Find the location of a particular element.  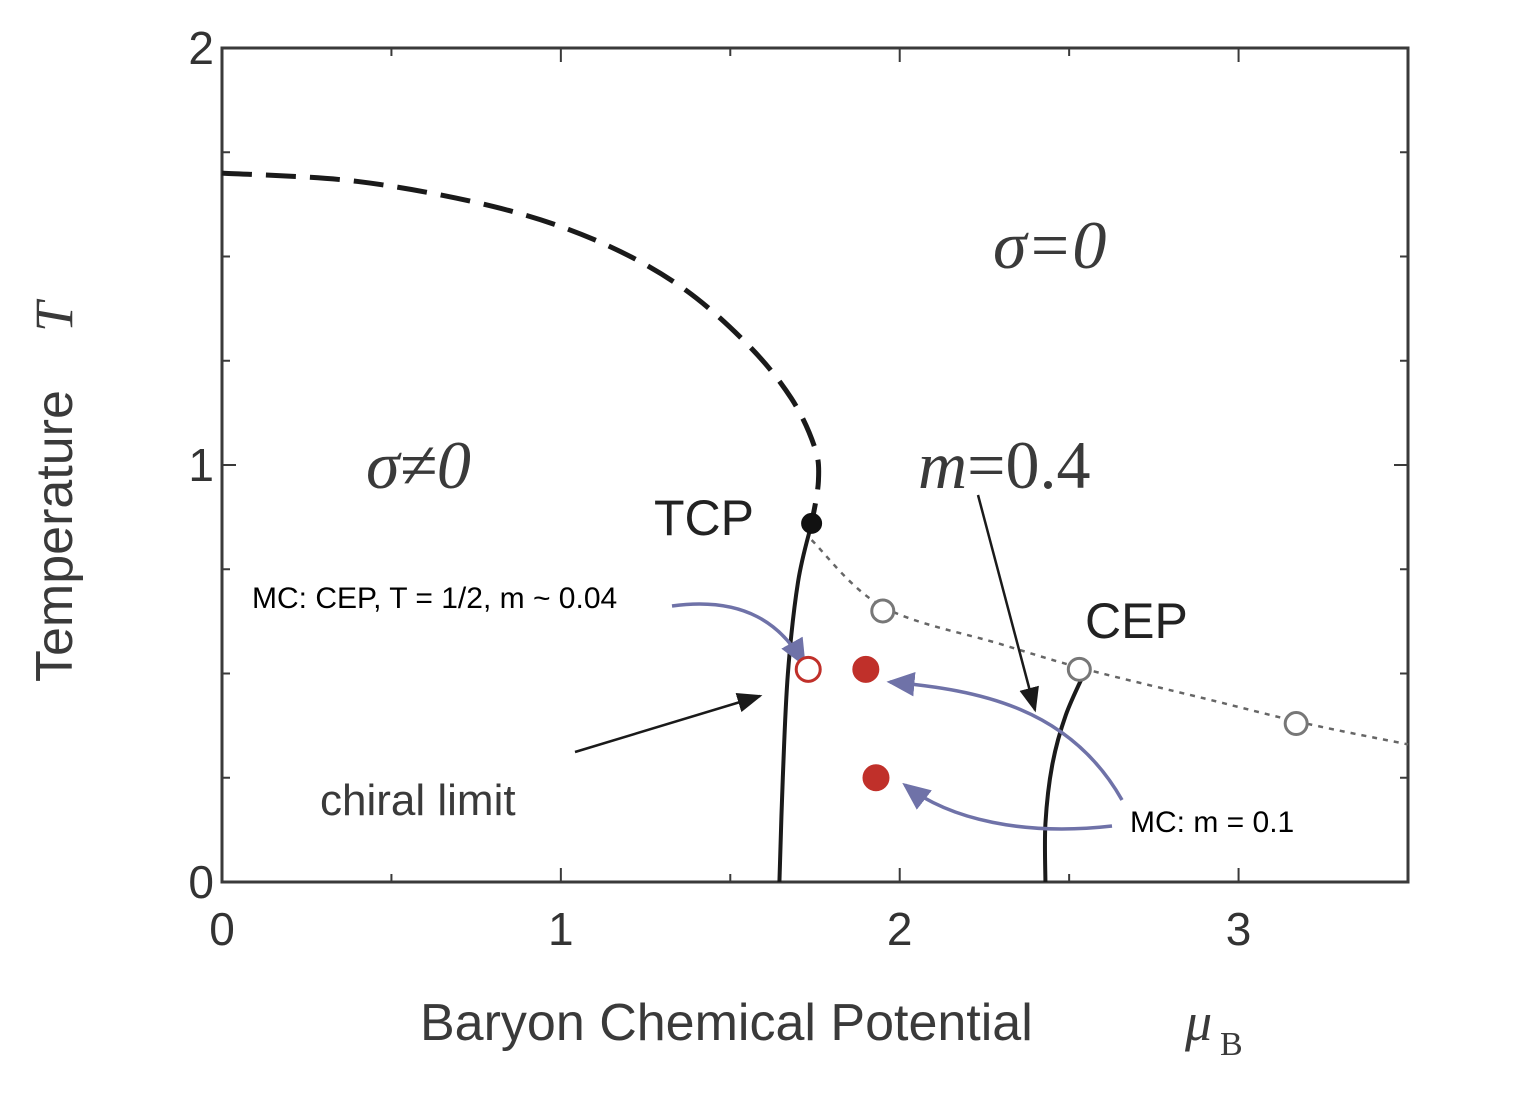

x-axis-subscript: B is located at coordinates (1231, 1044).